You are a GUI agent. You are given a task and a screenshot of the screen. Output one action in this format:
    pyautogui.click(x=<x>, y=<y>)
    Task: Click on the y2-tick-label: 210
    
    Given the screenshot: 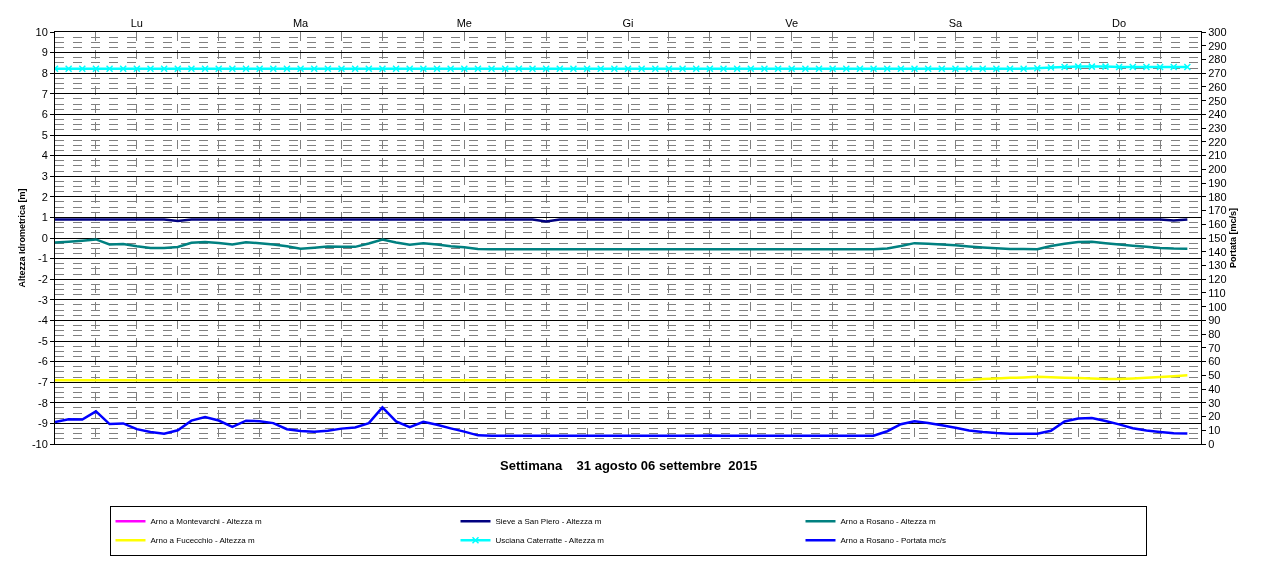 What is the action you would take?
    pyautogui.click(x=1217, y=155)
    